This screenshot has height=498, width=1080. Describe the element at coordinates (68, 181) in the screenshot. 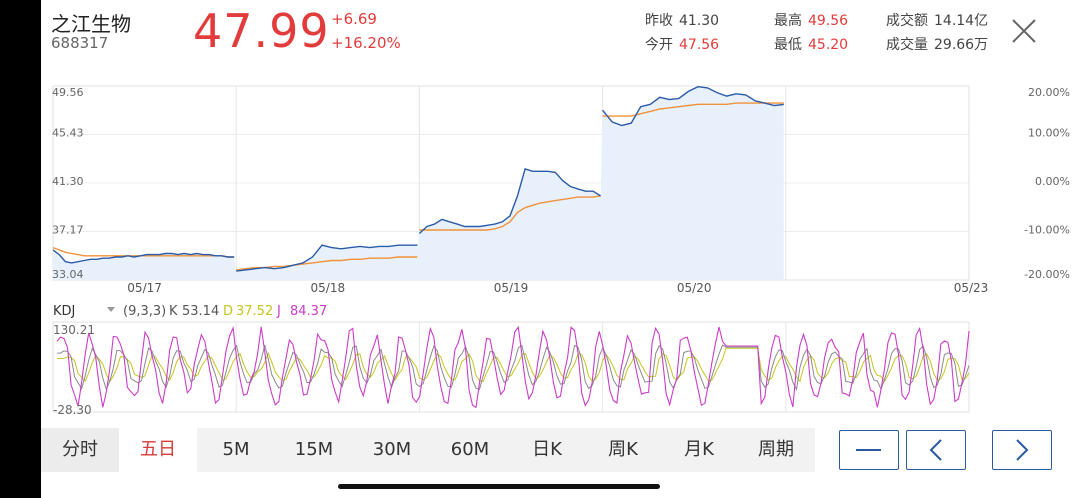

I see `price-tick-label: 41.30` at that location.